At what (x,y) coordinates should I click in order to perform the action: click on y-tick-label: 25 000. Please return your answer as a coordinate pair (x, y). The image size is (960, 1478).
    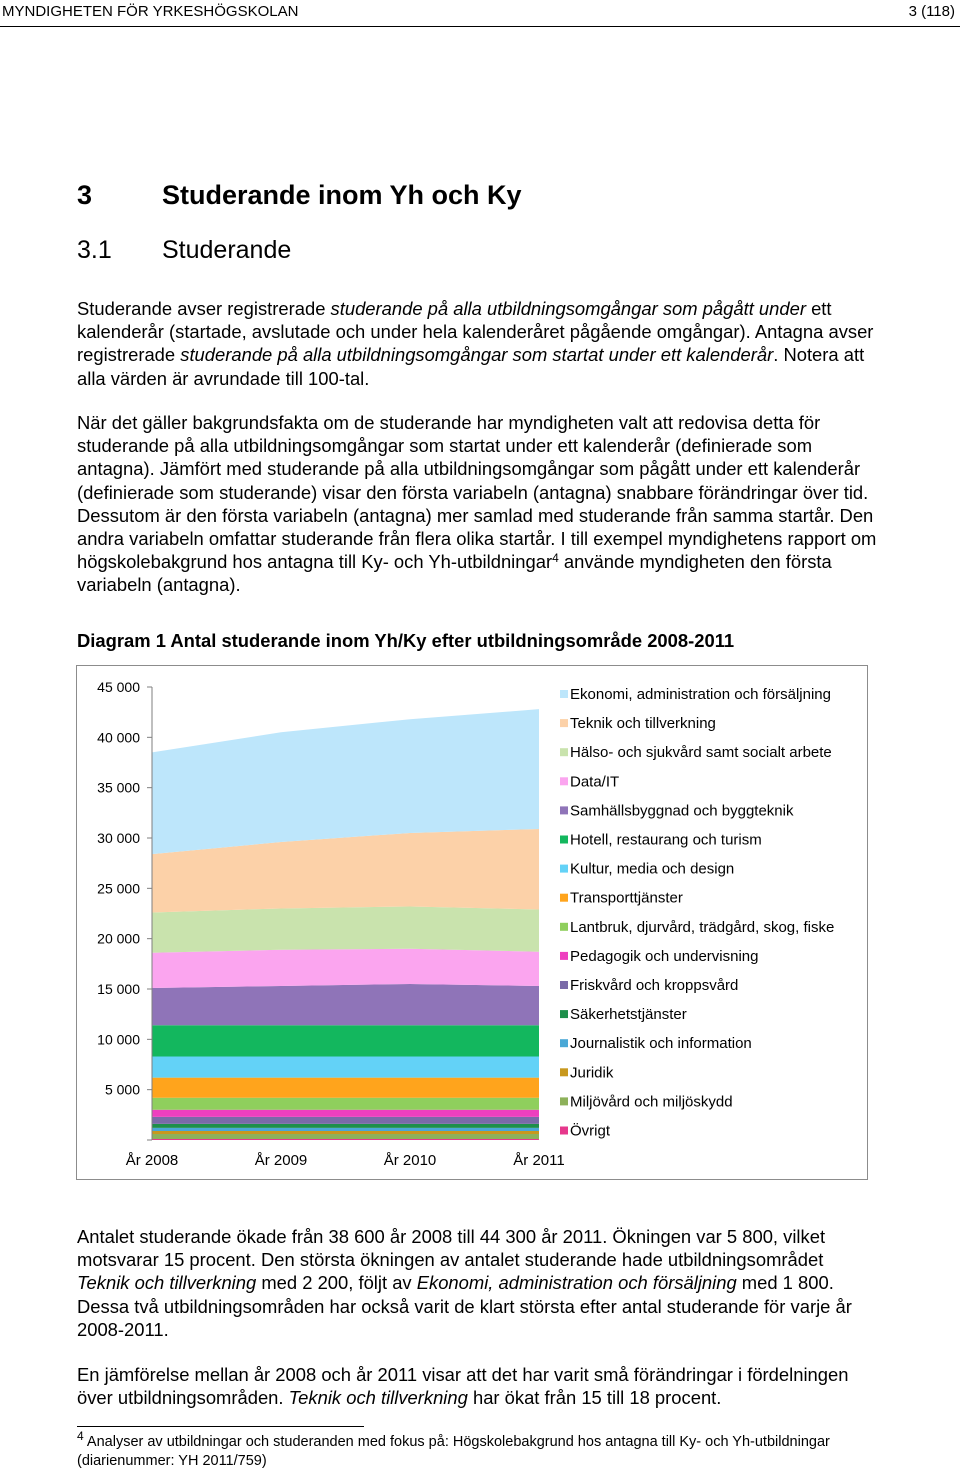
    Looking at the image, I should click on (118, 888).